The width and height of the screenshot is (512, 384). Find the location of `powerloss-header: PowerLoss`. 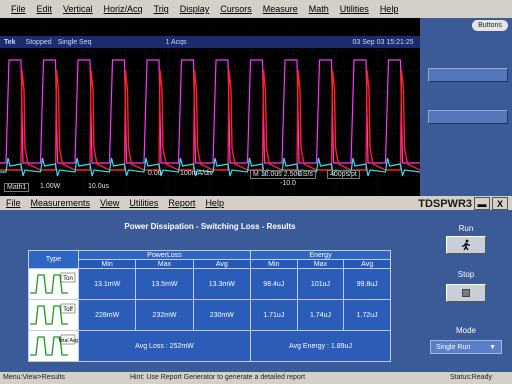

powerloss-header: PowerLoss is located at coordinates (164, 255).